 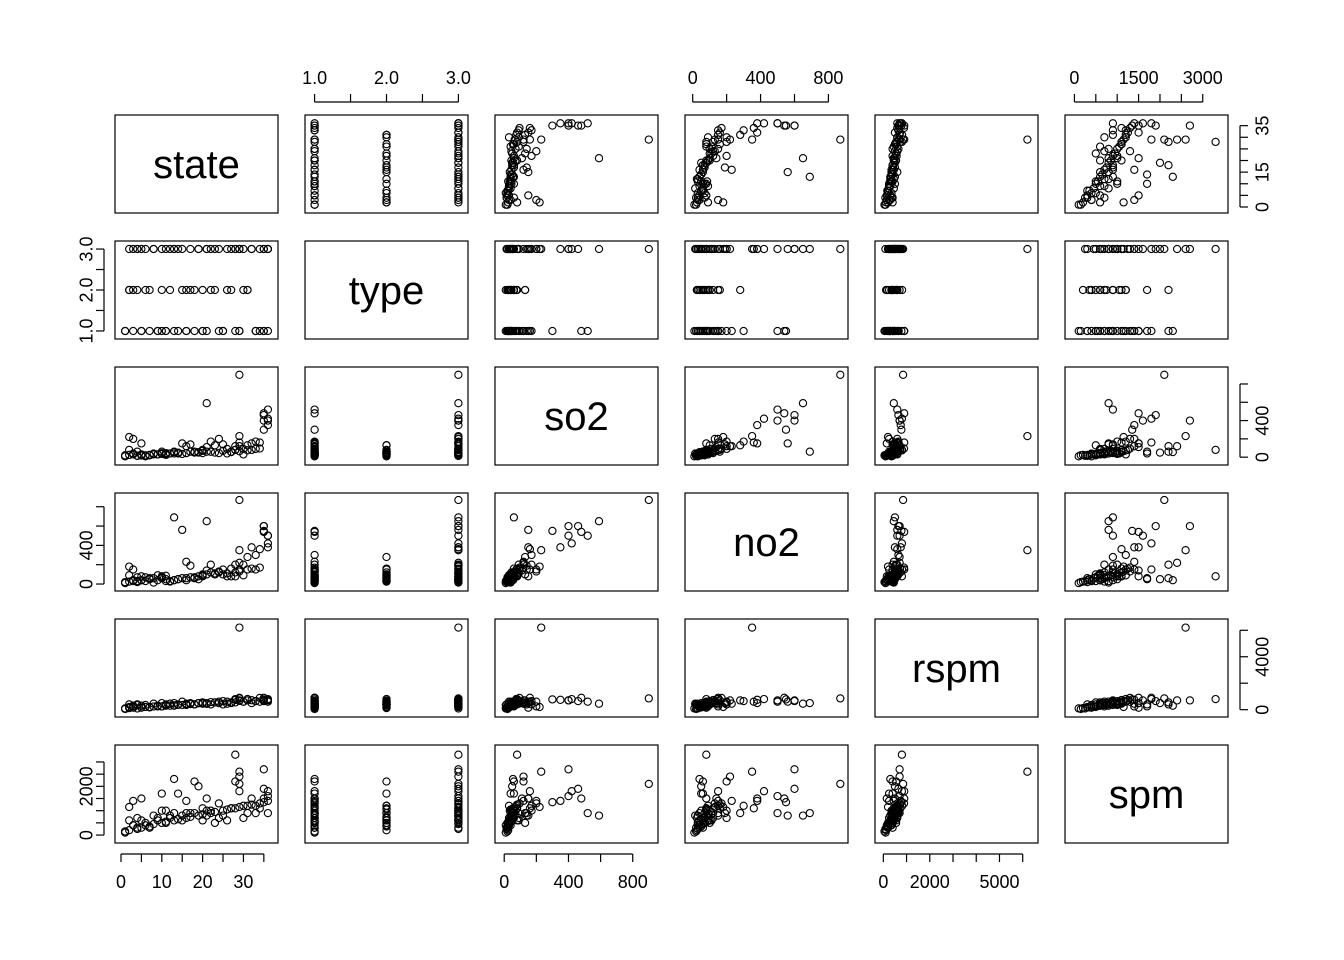 I want to click on point-rspm-type, so click(x=386, y=702).